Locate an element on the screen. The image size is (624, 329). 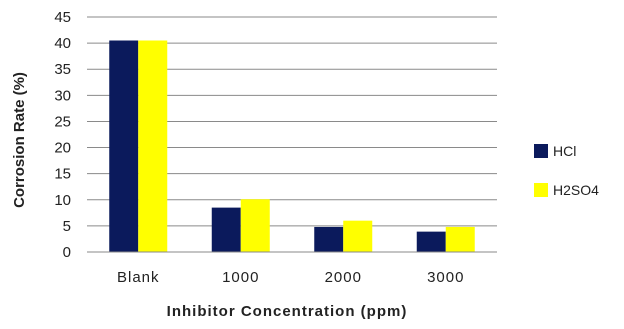
y-tick-label: 45 is located at coordinates (62, 17).